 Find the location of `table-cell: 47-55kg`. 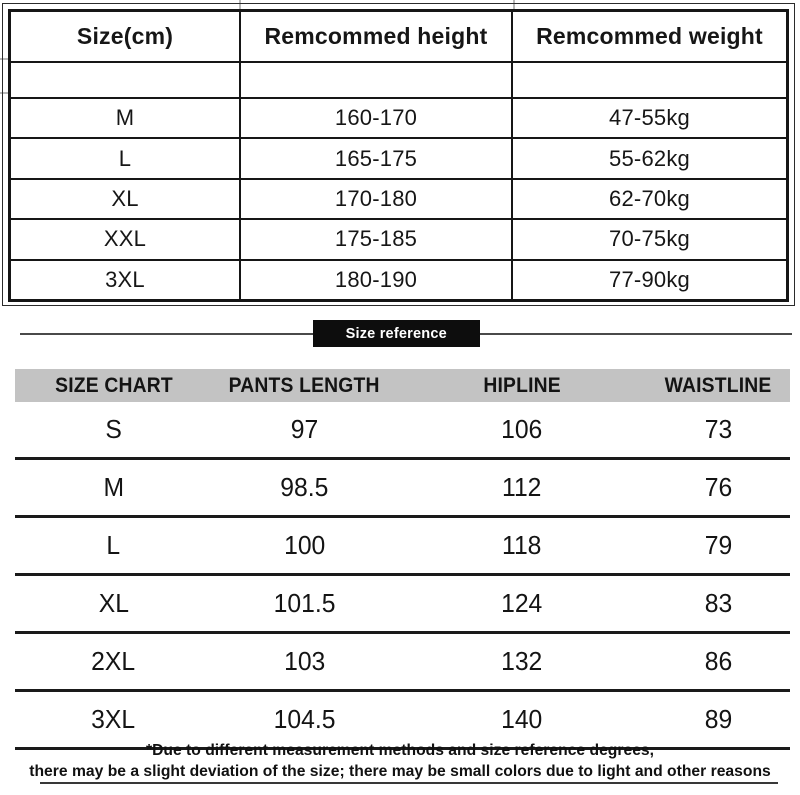

table-cell: 47-55kg is located at coordinates (649, 118).